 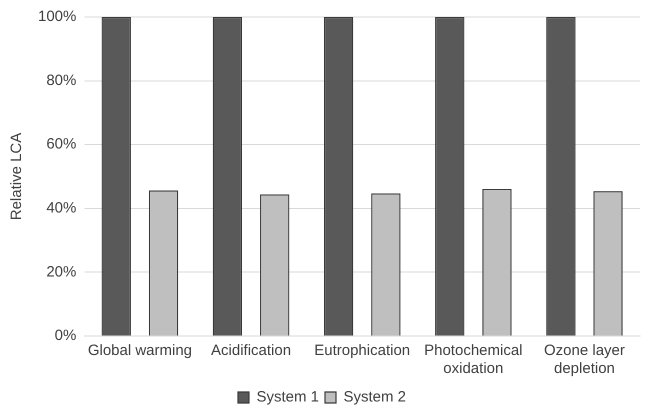 I want to click on y-tick-label: 100%, so click(x=57, y=17).